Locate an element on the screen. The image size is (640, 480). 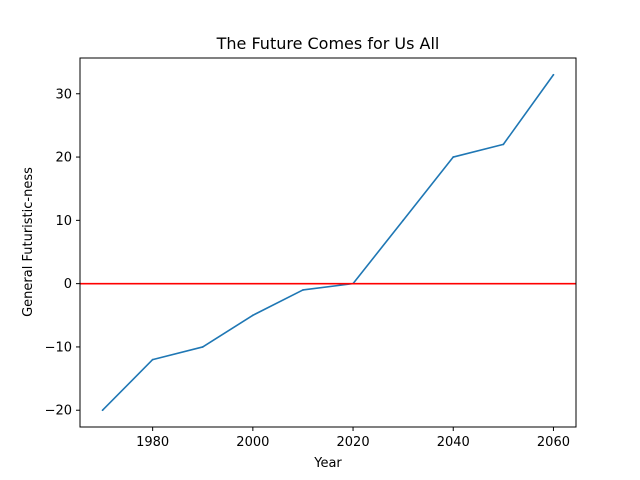
data-point-1990 is located at coordinates (202, 347).